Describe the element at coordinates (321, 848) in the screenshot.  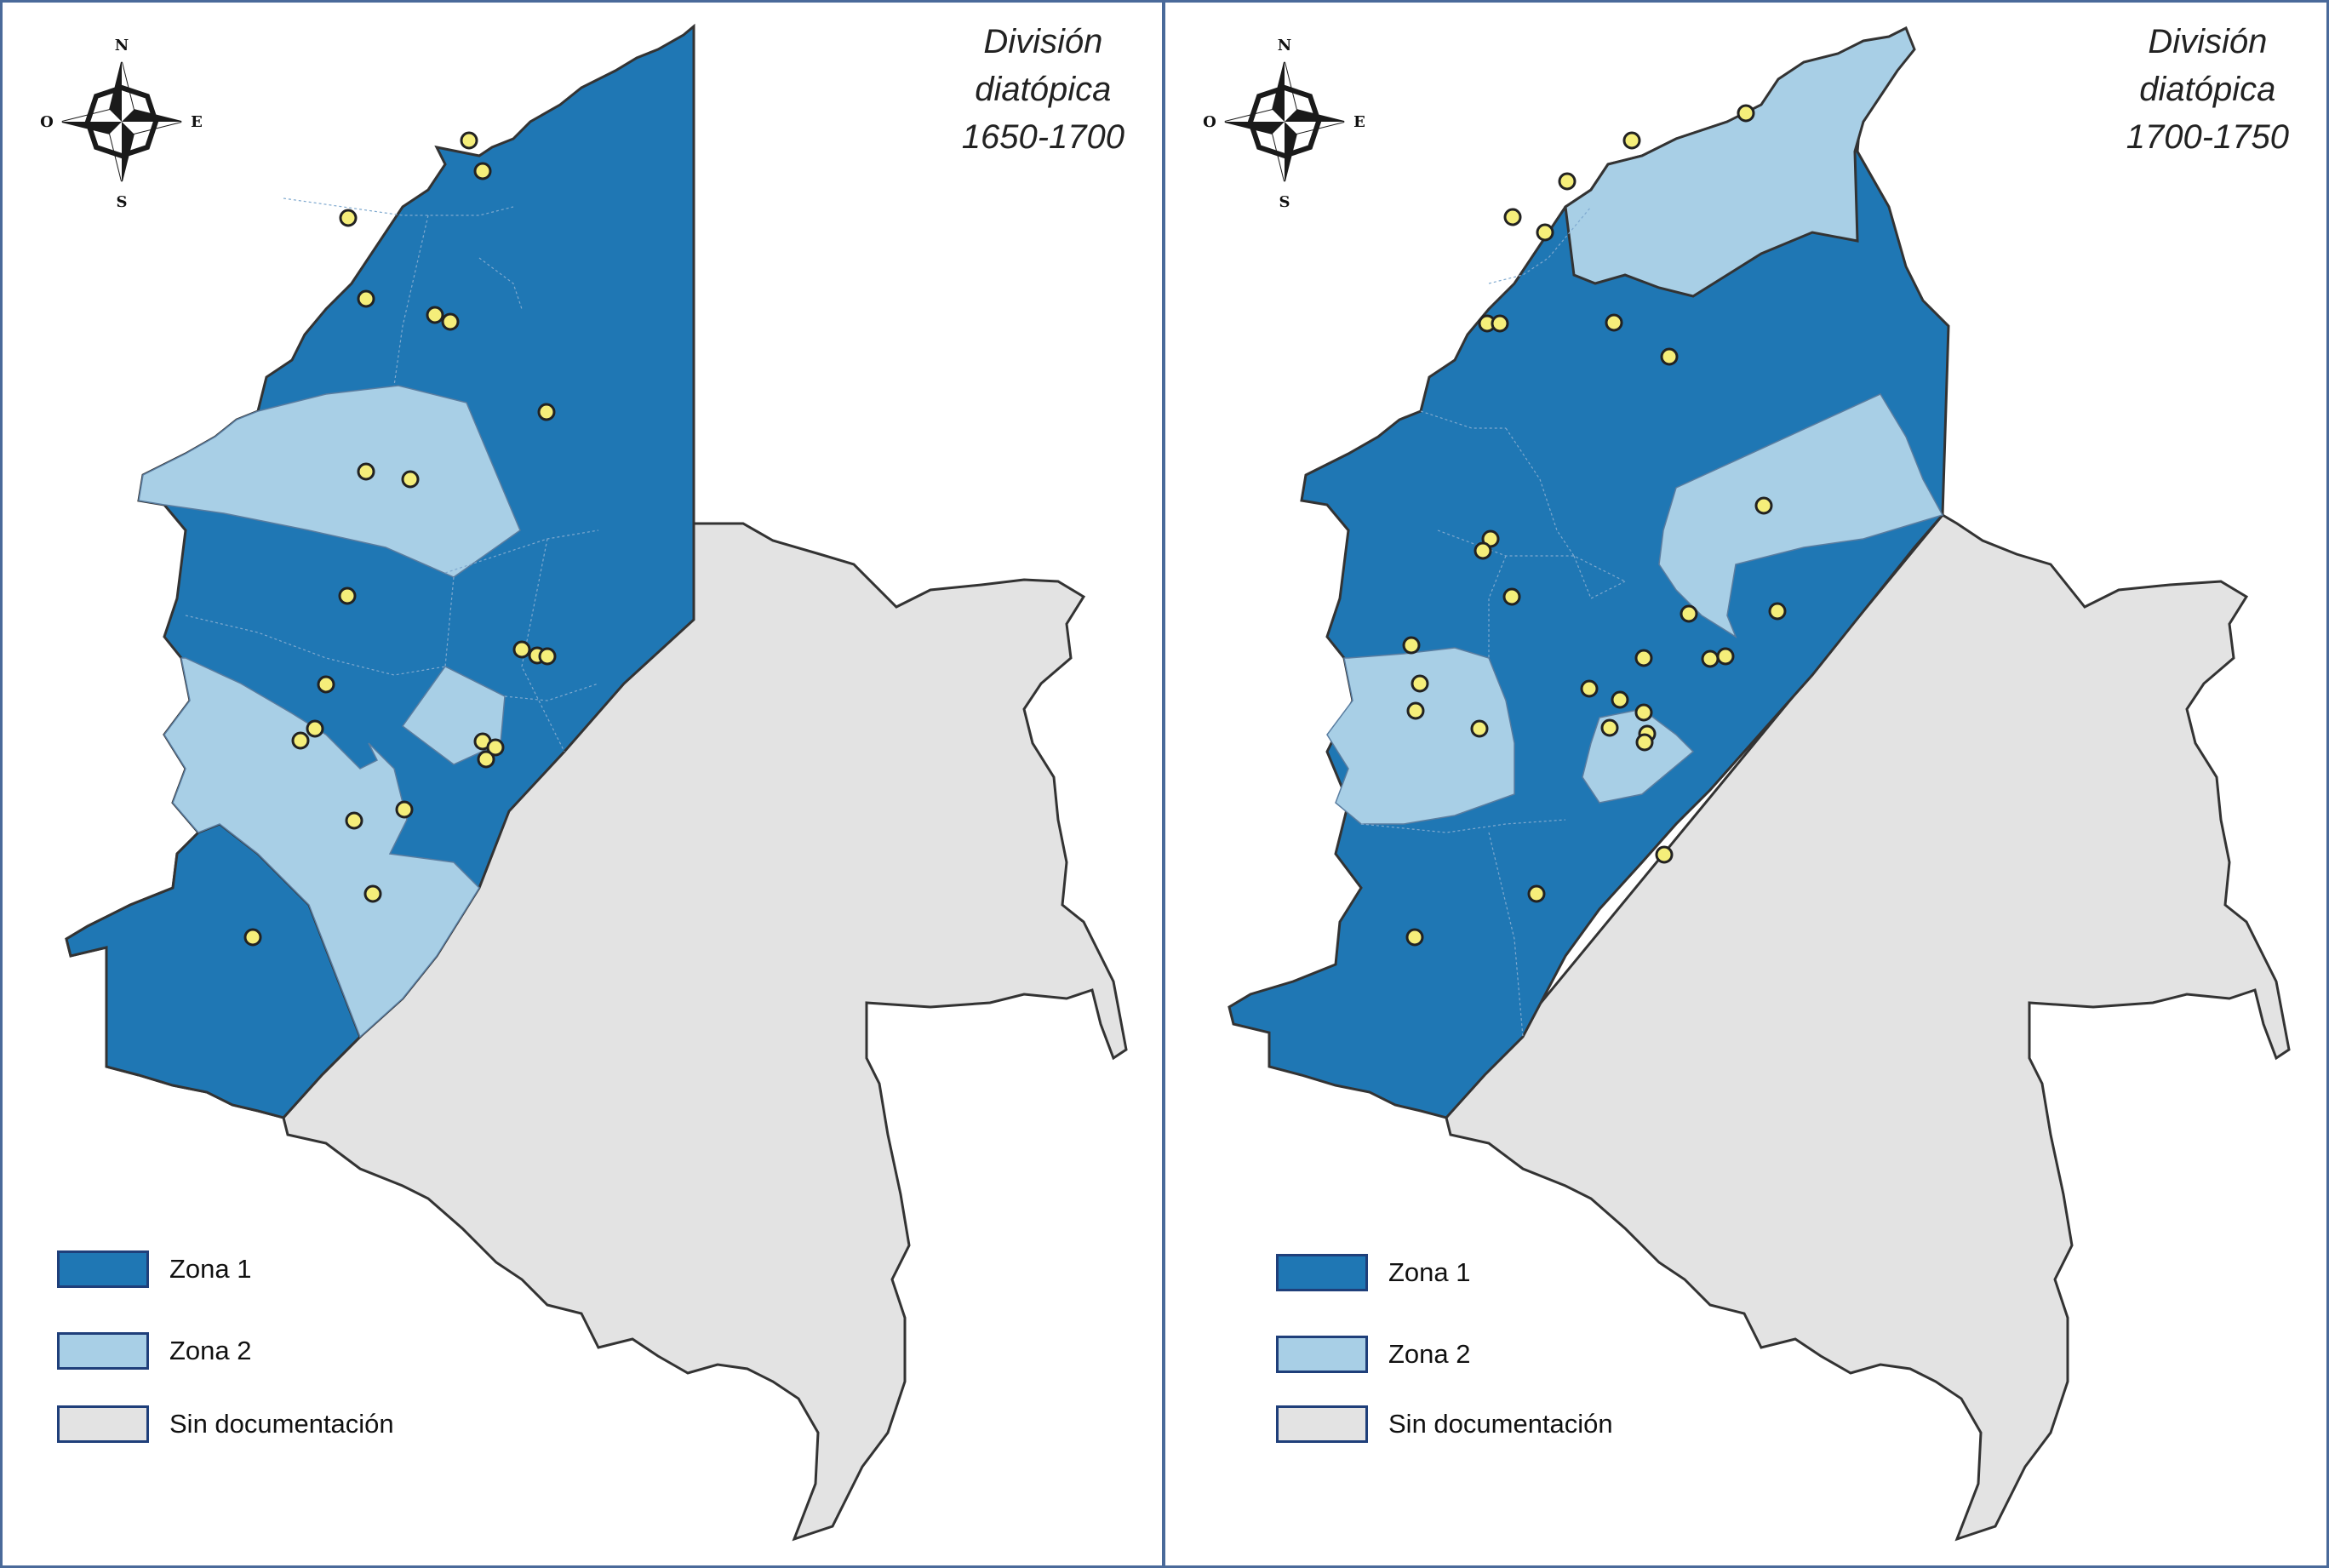
I see `region-zona2-south` at that location.